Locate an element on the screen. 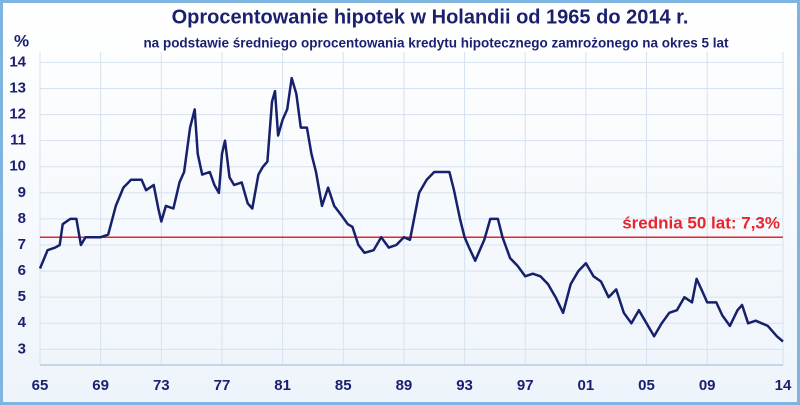 The height and width of the screenshot is (405, 800). y-tick-label: 4 is located at coordinates (22, 322).